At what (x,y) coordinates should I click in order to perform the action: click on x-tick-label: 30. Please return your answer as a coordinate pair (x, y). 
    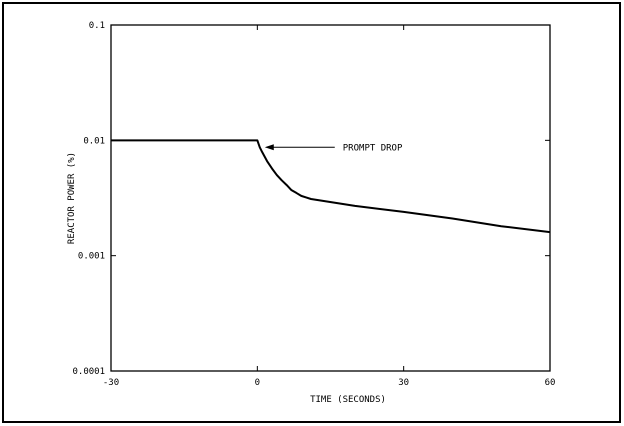
    Looking at the image, I should click on (403, 383).